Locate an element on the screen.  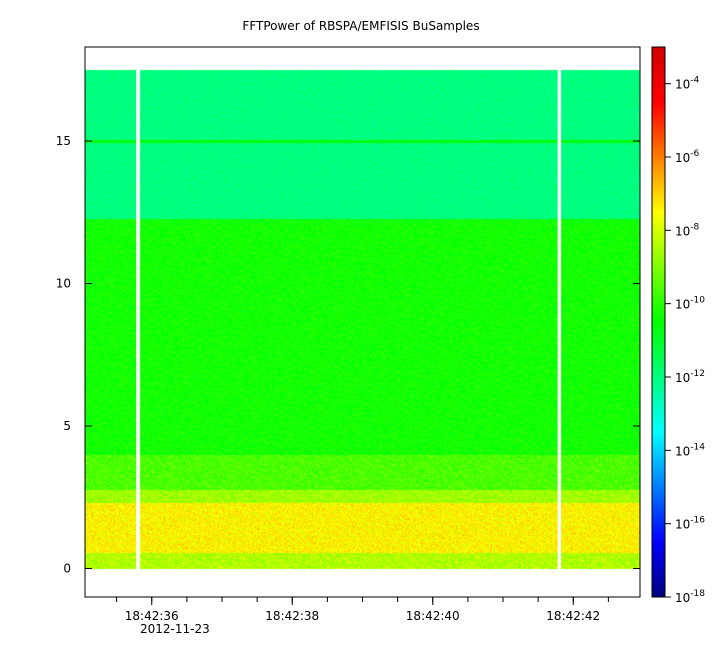
colorbar-frame is located at coordinates (658, 322).